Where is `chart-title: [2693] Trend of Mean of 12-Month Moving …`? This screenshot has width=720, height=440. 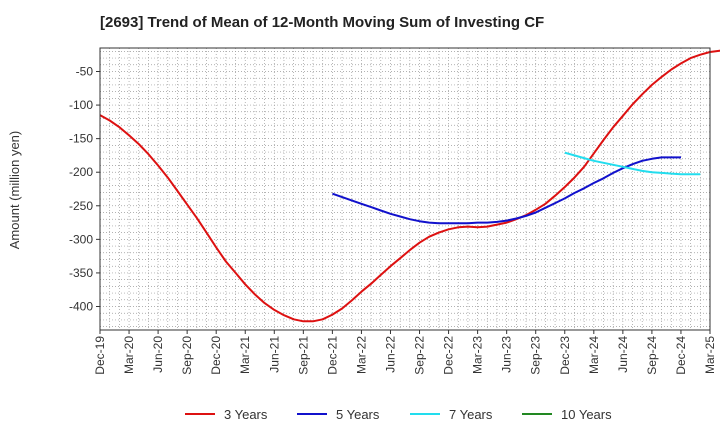 chart-title: [2693] Trend of Mean of 12-Month Moving … is located at coordinates (322, 22).